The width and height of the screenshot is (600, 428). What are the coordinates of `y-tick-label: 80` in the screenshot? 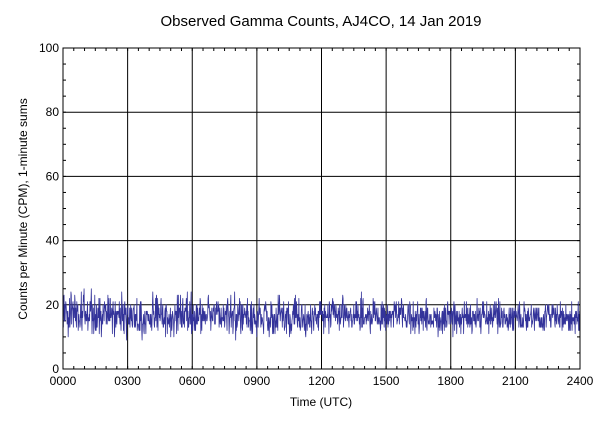 It's located at (53, 112).